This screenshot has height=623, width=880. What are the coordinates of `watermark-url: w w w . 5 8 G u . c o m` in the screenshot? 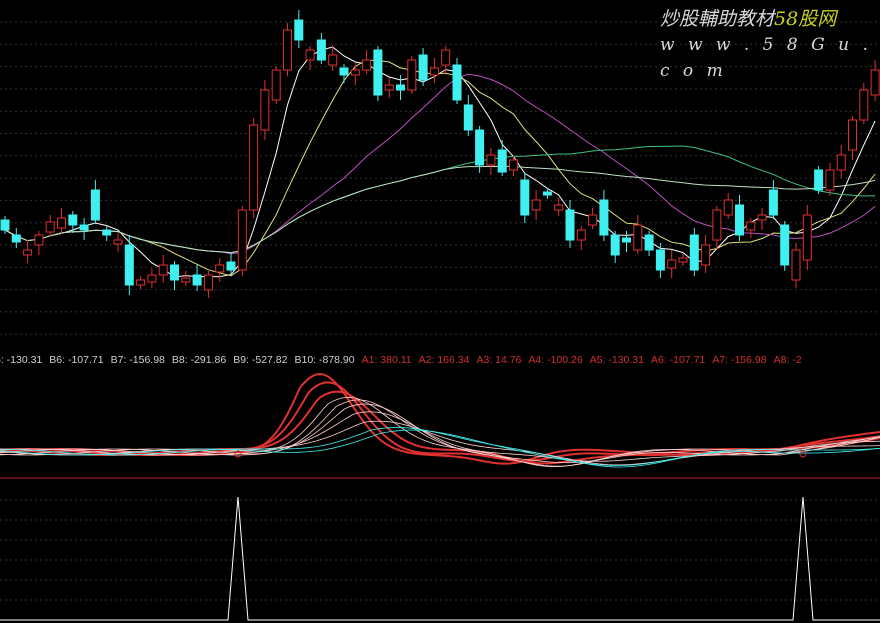 It's located at (766, 58).